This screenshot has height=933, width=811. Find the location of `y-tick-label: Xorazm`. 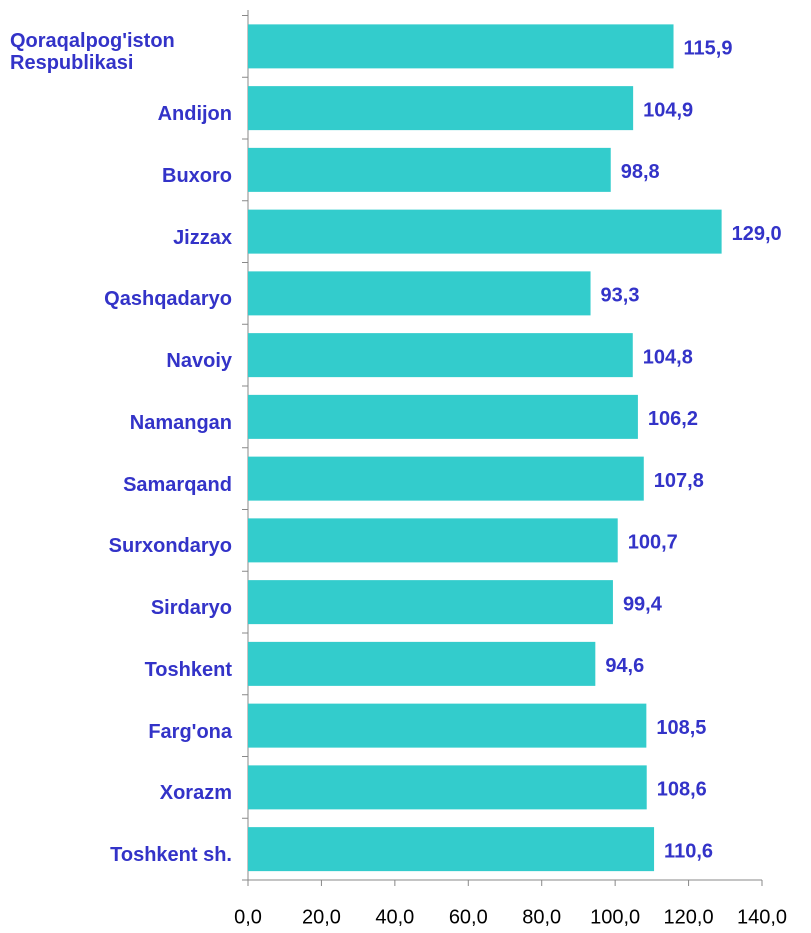

y-tick-label: Xorazm is located at coordinates (195, 793).